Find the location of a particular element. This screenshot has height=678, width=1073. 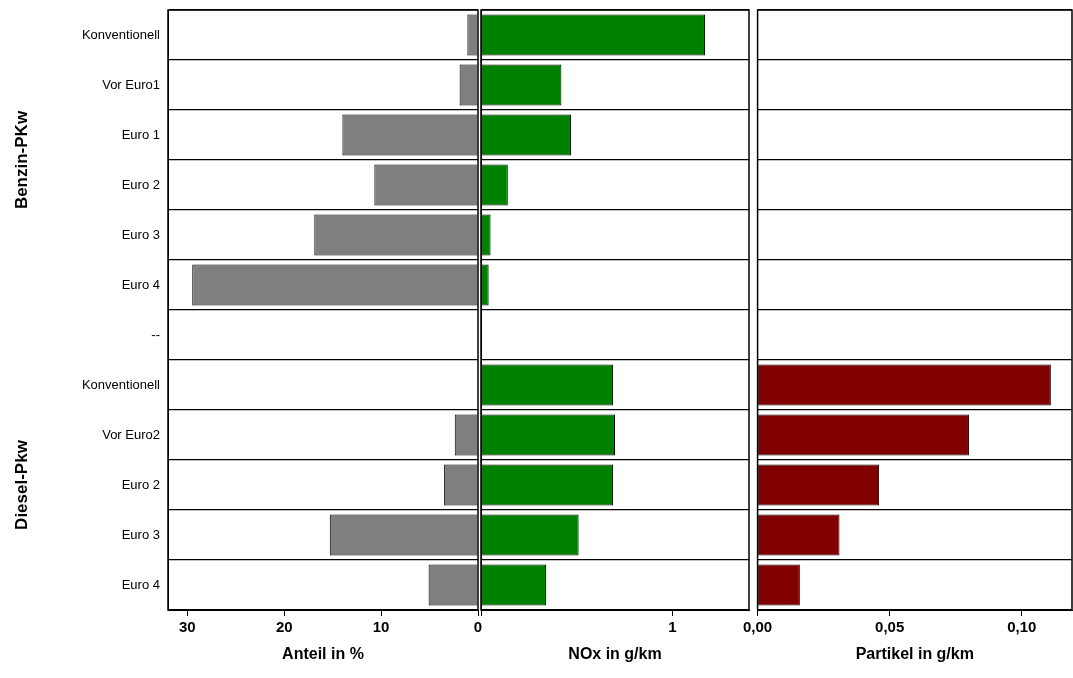

y-tick-label: Vor Euro2 is located at coordinates (131, 434).